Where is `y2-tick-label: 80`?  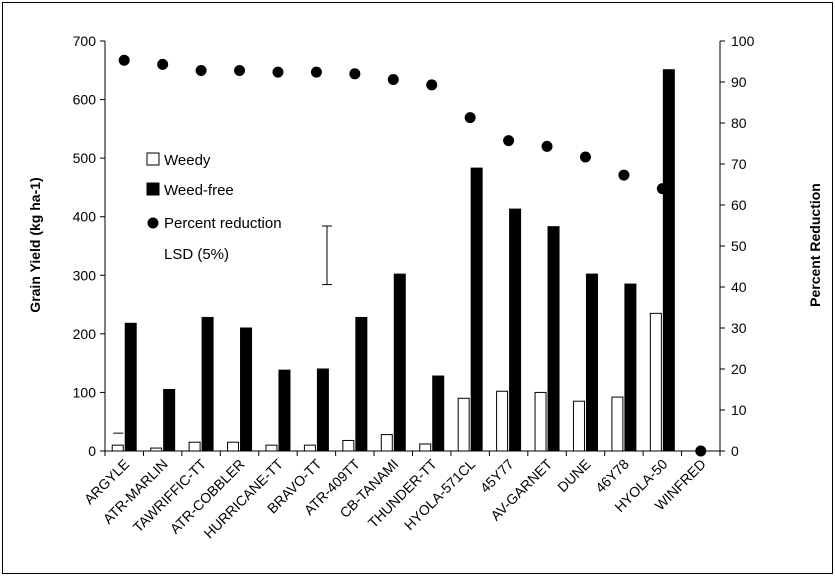 y2-tick-label: 80 is located at coordinates (739, 123).